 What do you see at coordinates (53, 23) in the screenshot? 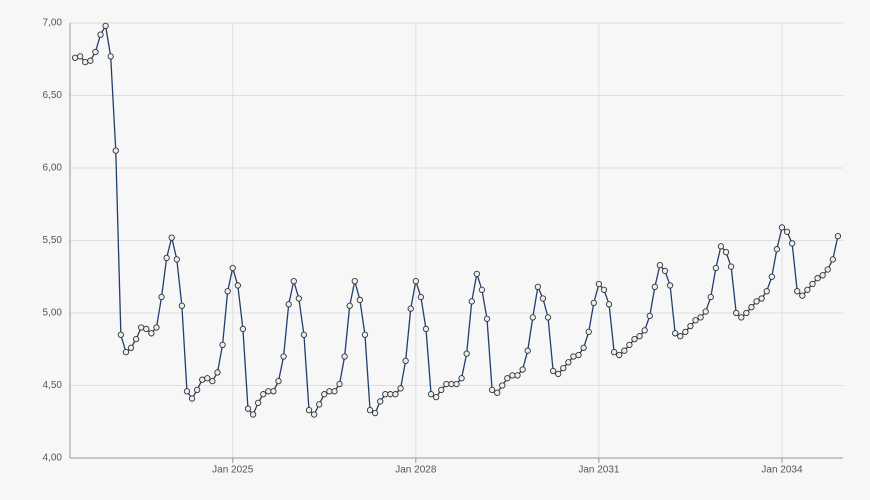
I see `y-tick-label: 7,00` at bounding box center [53, 23].